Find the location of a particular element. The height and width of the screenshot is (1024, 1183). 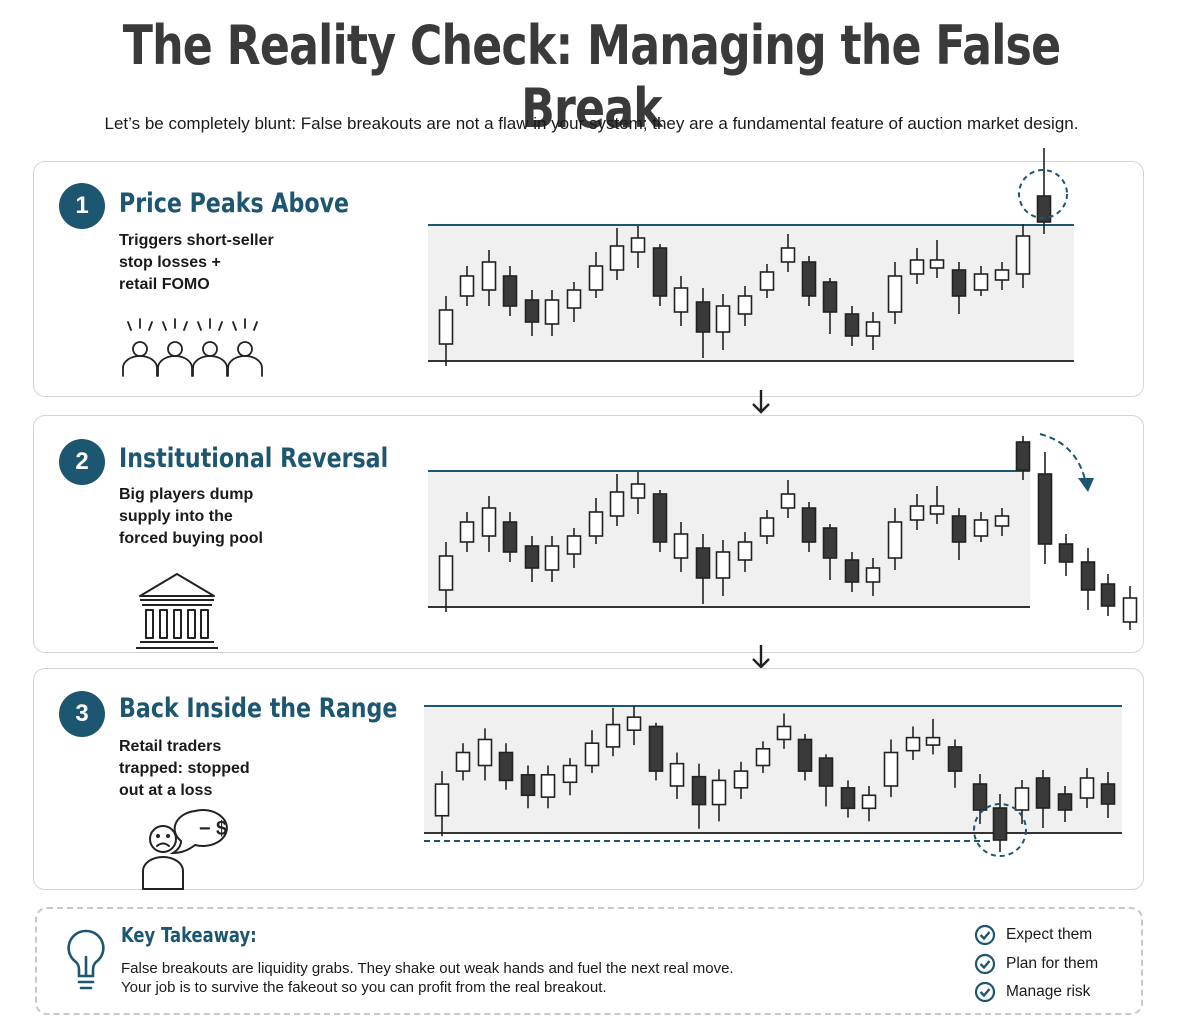

step-number-badge: 2 is located at coordinates (82, 462).